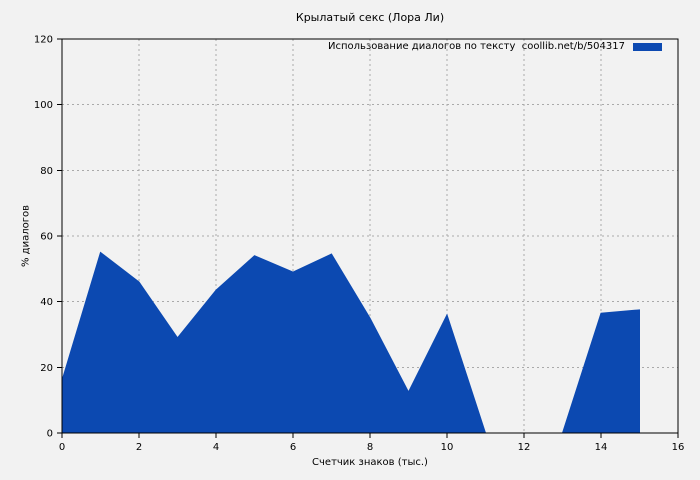 This screenshot has height=480, width=700. I want to click on y-tick-label: 20, so click(46, 368).